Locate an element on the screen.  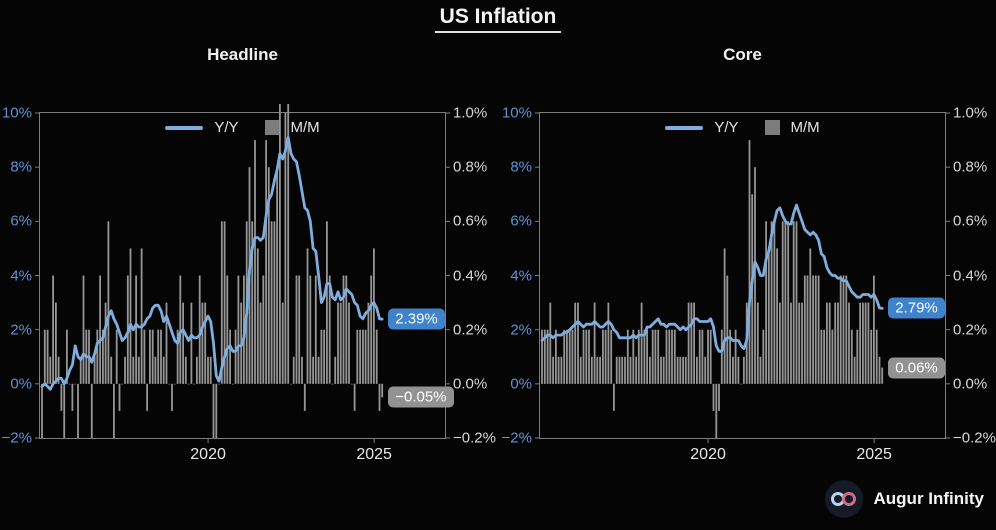
x-axis-tick-label: 2025 is located at coordinates (874, 454).